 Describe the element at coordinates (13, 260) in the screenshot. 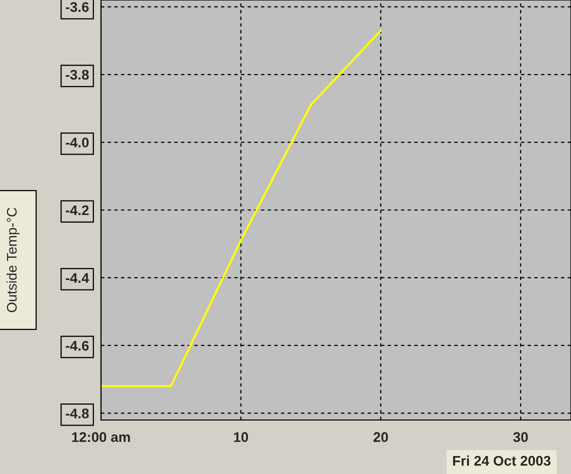

I see `y-axis-title: Outside Temp-°C` at that location.